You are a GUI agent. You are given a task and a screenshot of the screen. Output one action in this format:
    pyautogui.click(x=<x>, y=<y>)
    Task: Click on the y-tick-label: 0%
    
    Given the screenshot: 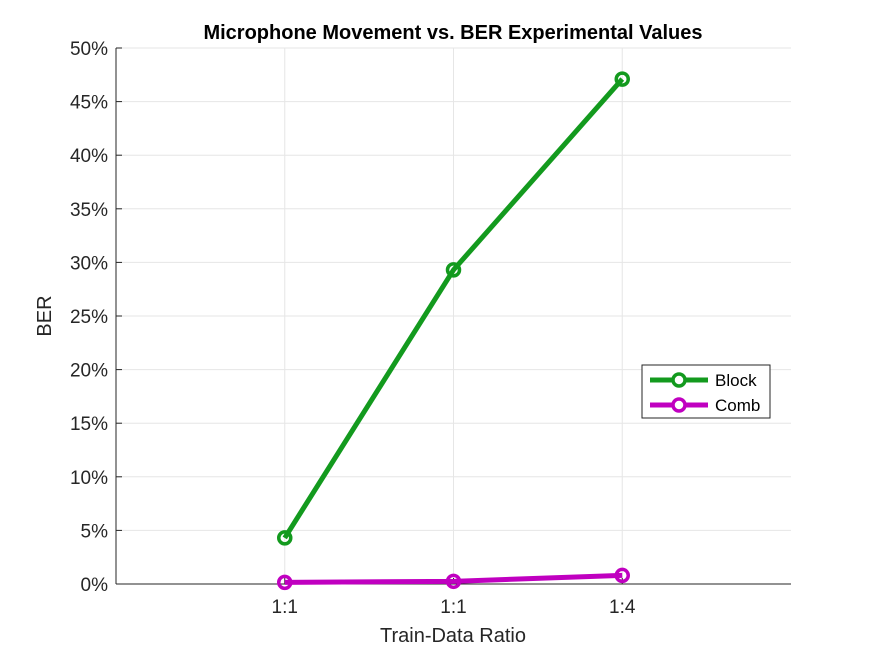 What is the action you would take?
    pyautogui.click(x=95, y=585)
    